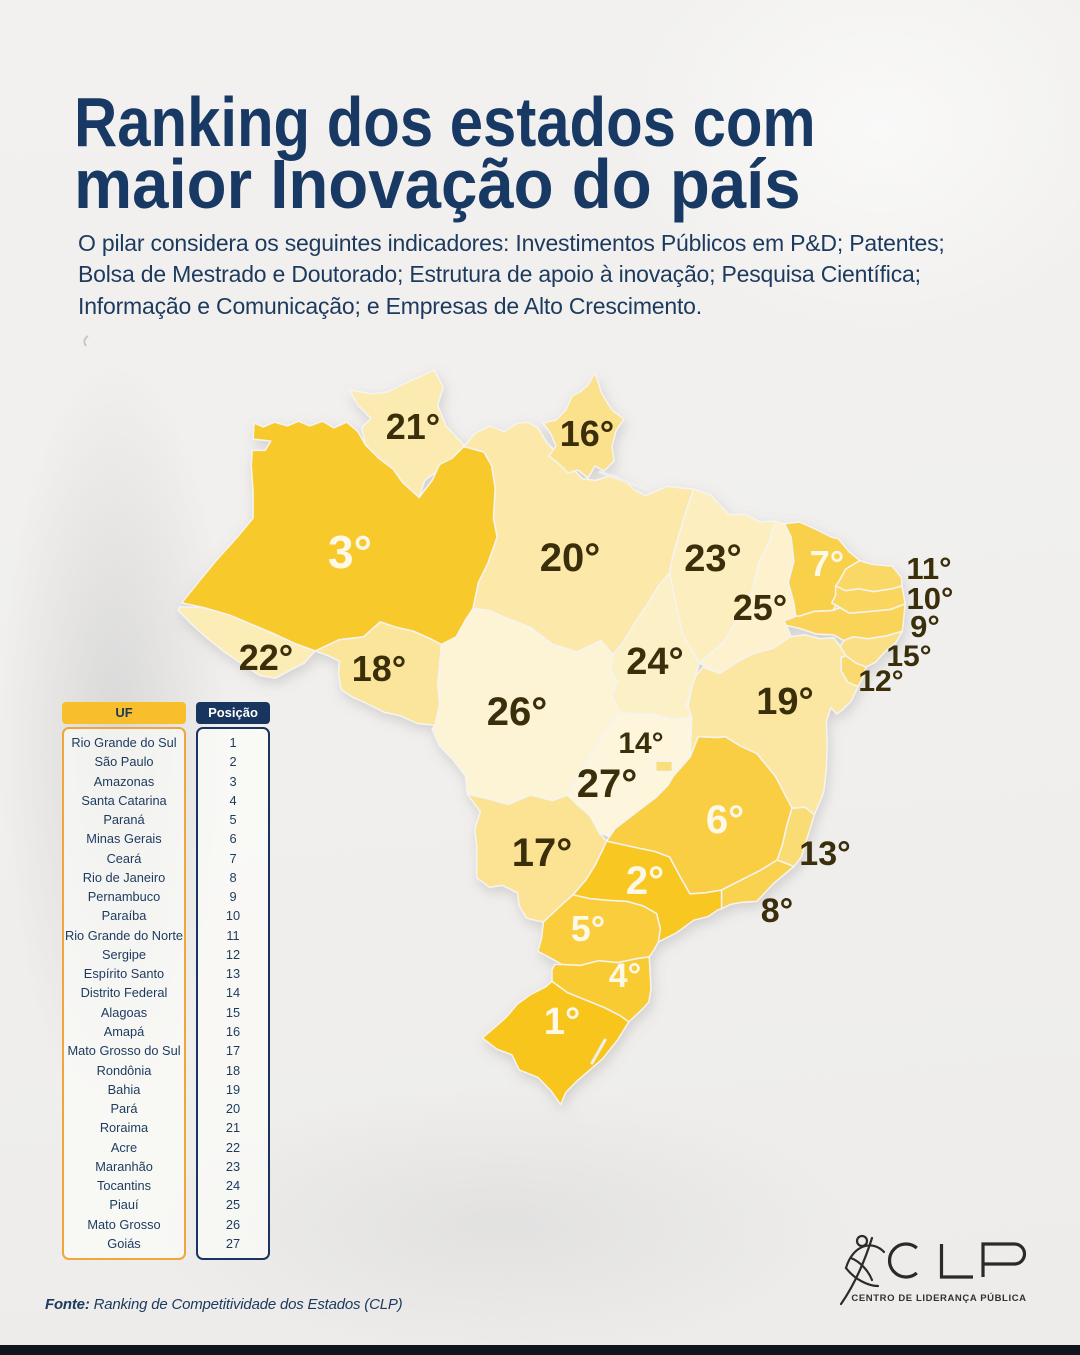 The height and width of the screenshot is (1355, 1080). Describe the element at coordinates (607, 784) in the screenshot. I see `svg-text: 27°` at that location.